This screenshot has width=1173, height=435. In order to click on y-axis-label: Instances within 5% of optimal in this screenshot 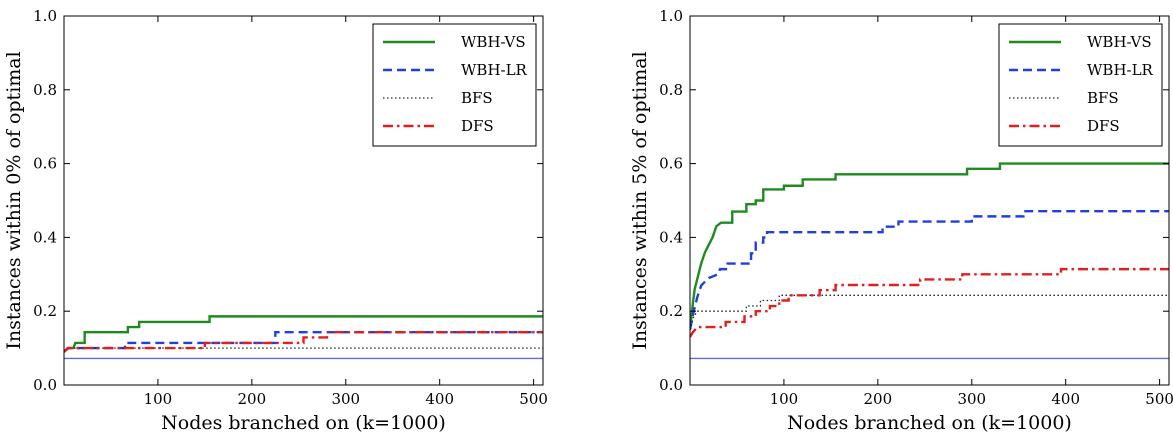, I will do `click(640, 200)`.